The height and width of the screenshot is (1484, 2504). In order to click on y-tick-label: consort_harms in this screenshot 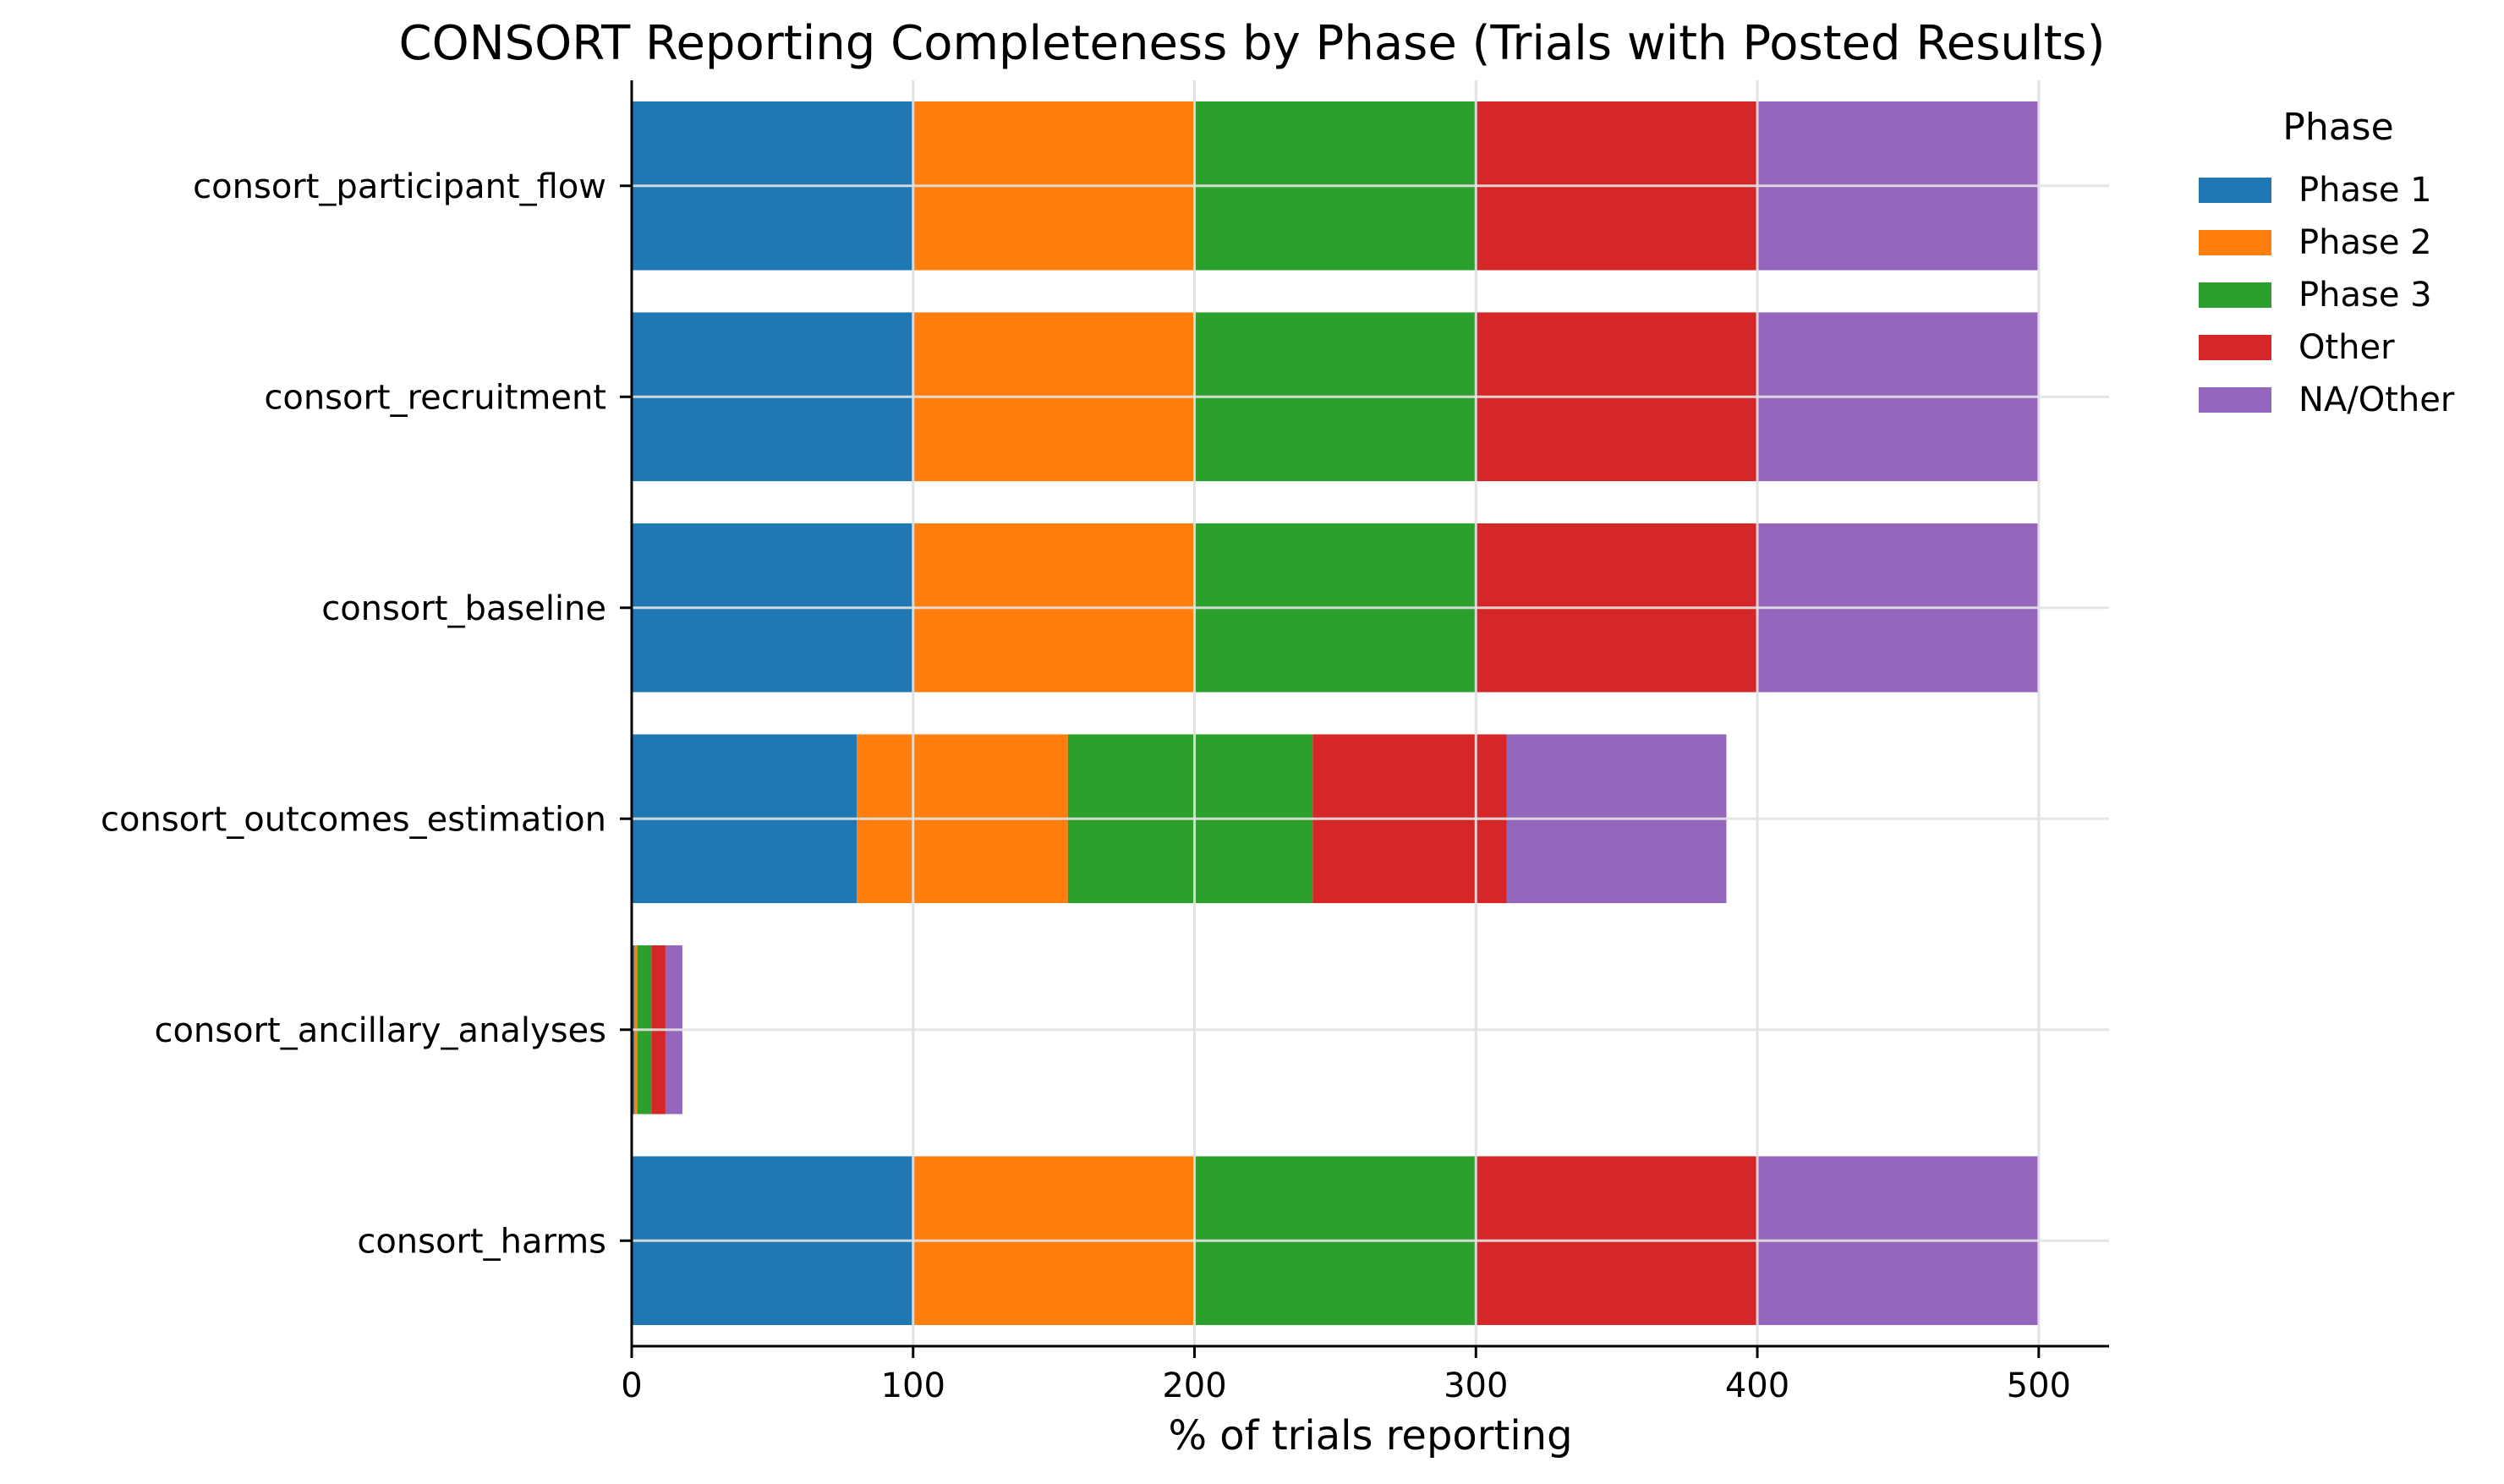, I will do `click(481, 1241)`.